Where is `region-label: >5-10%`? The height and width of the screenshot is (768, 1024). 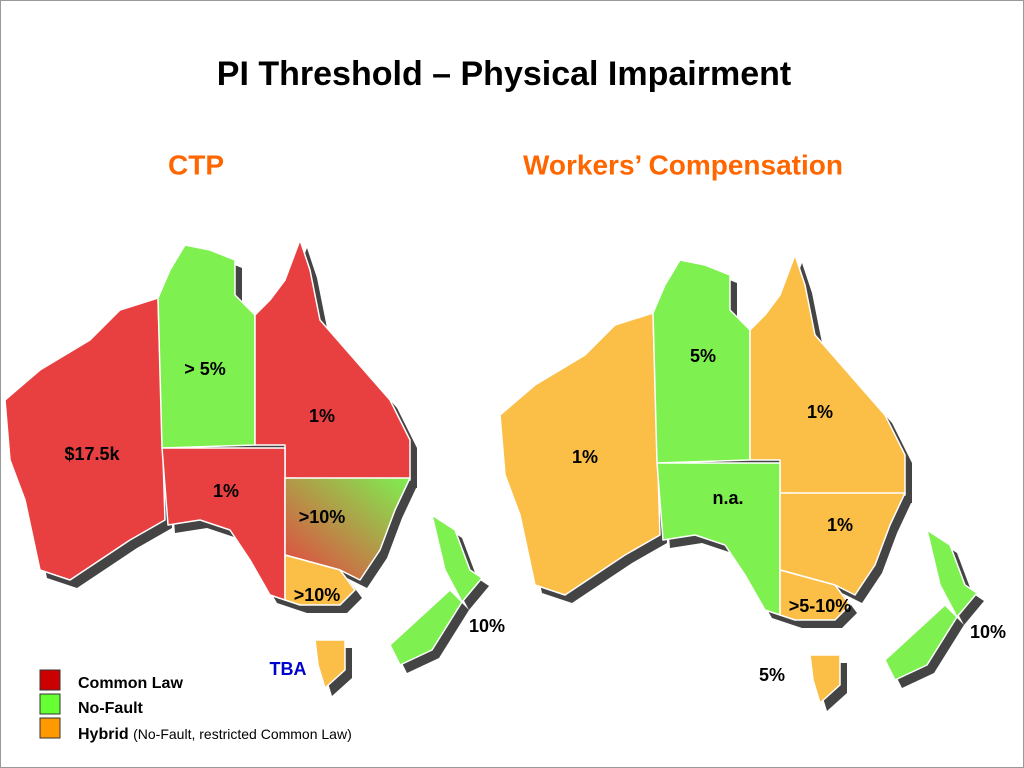
region-label: >5-10% is located at coordinates (820, 606).